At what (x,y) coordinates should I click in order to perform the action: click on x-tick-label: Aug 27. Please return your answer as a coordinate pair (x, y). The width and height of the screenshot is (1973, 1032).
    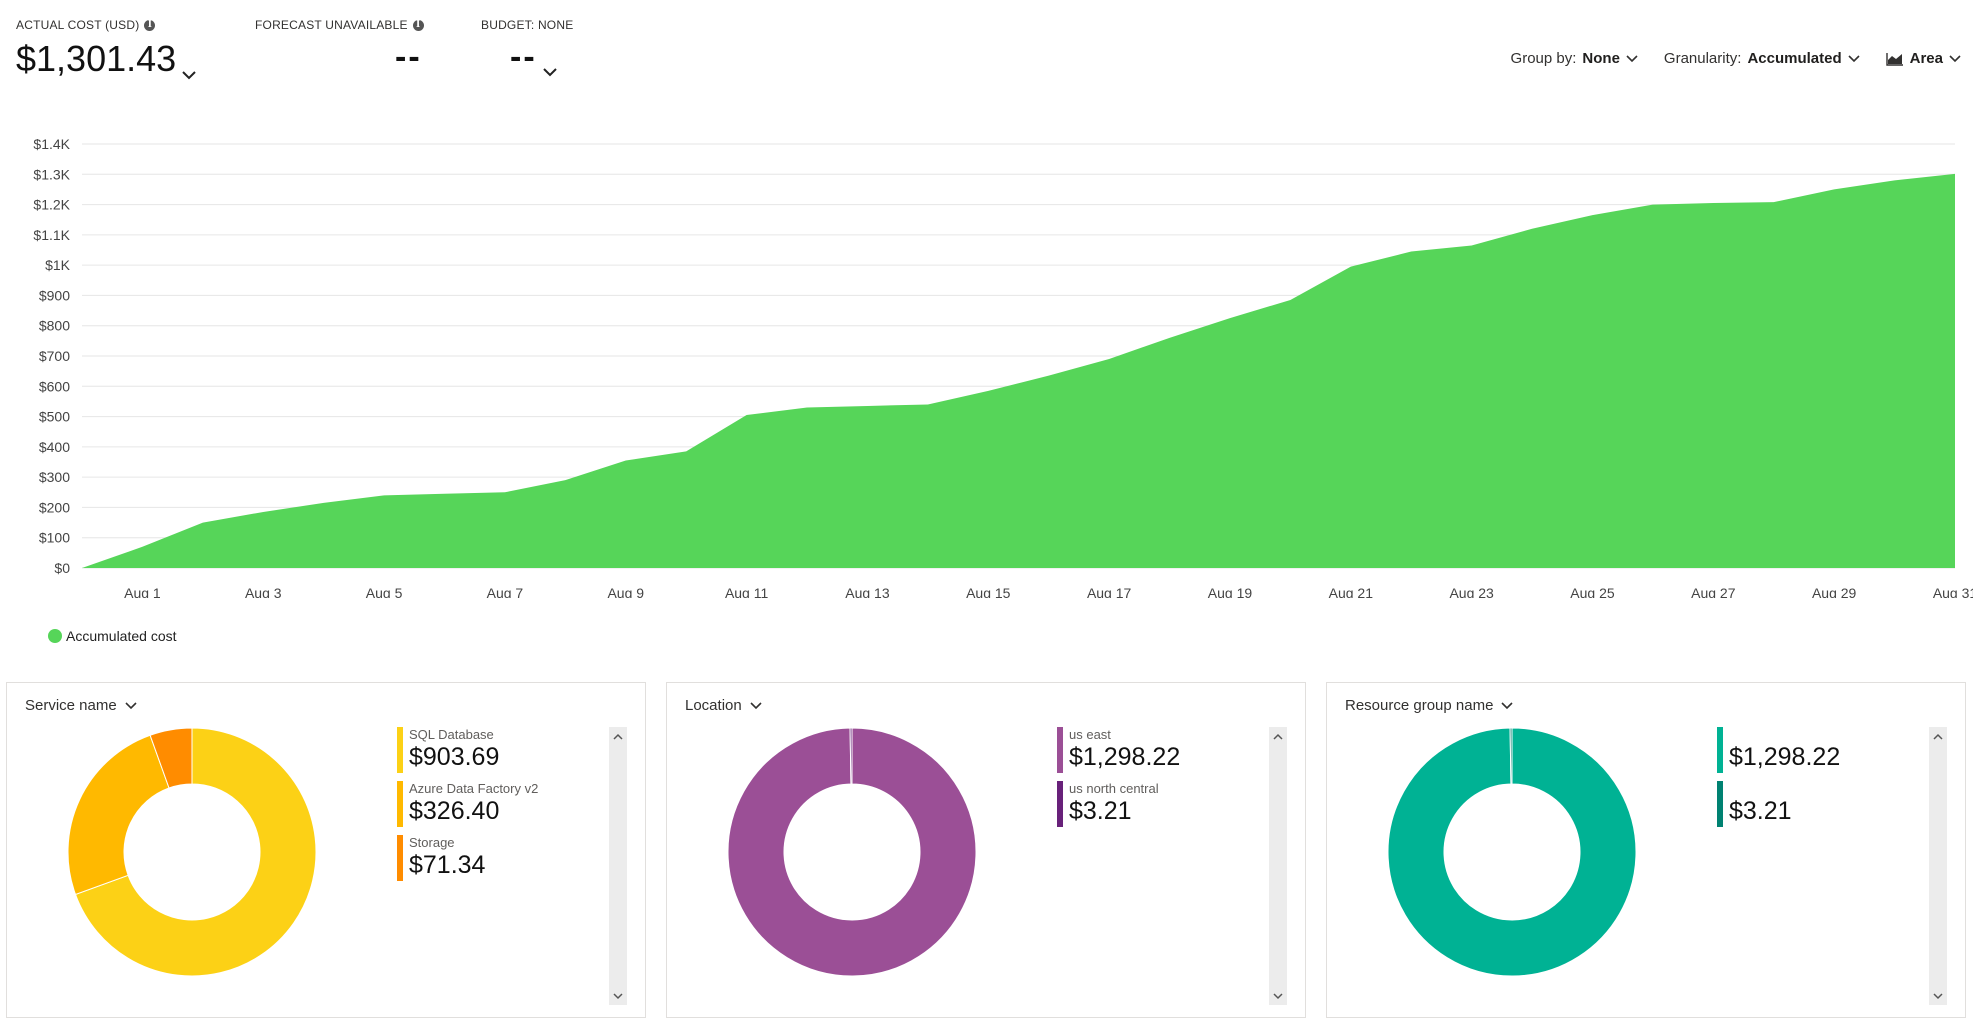
    Looking at the image, I should click on (1713, 591).